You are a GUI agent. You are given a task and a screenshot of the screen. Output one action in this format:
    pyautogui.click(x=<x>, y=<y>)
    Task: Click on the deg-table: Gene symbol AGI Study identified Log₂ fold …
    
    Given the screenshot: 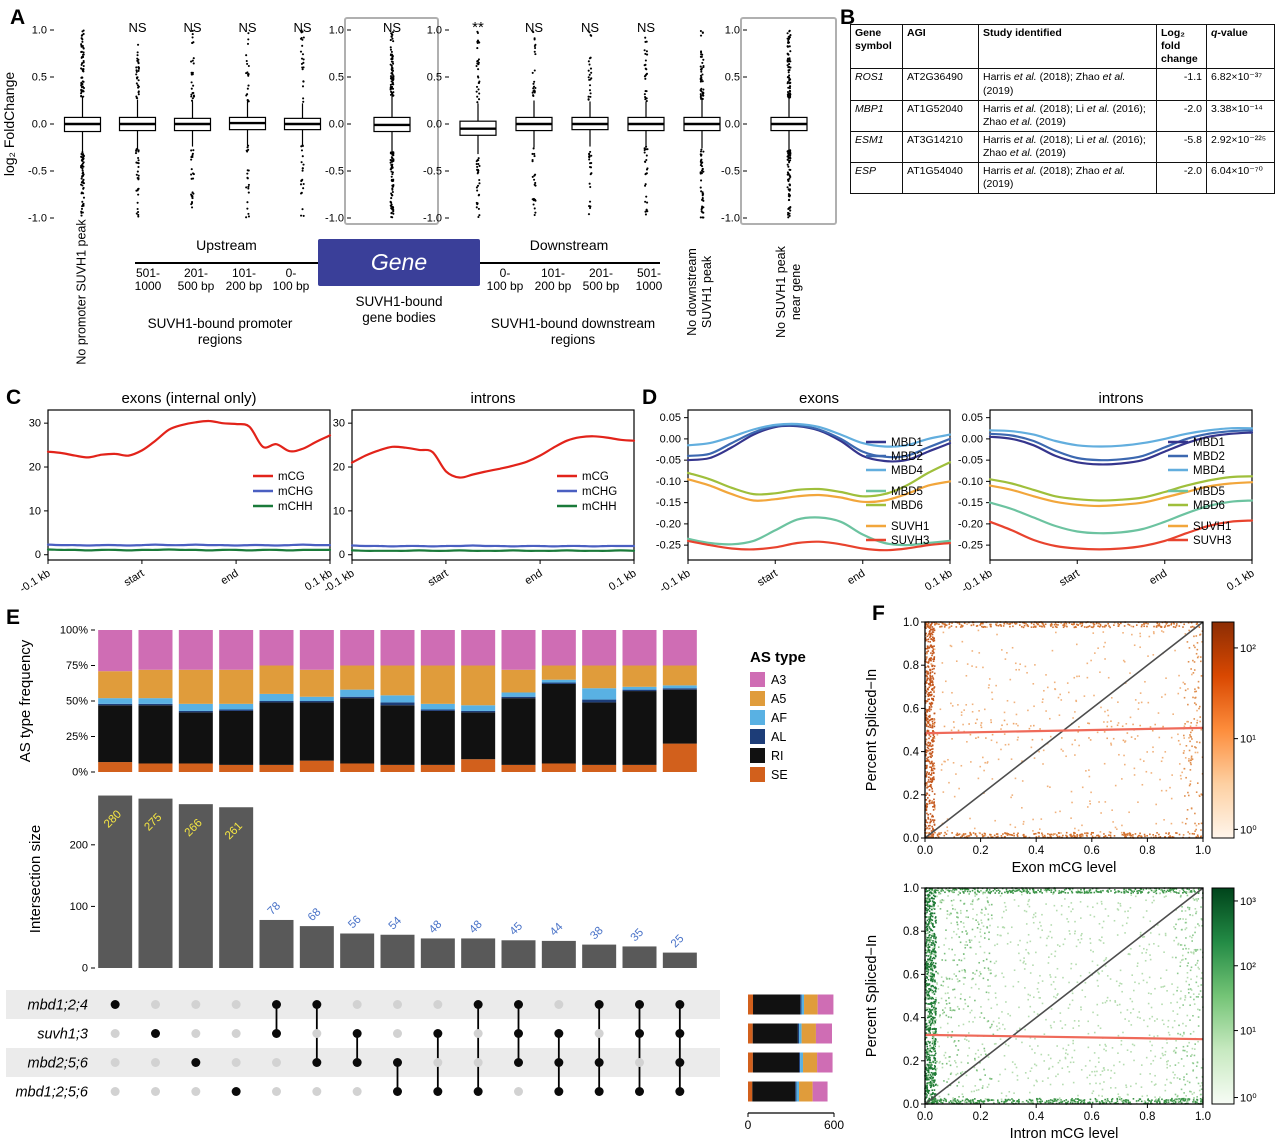 What is the action you would take?
    pyautogui.click(x=1062, y=109)
    